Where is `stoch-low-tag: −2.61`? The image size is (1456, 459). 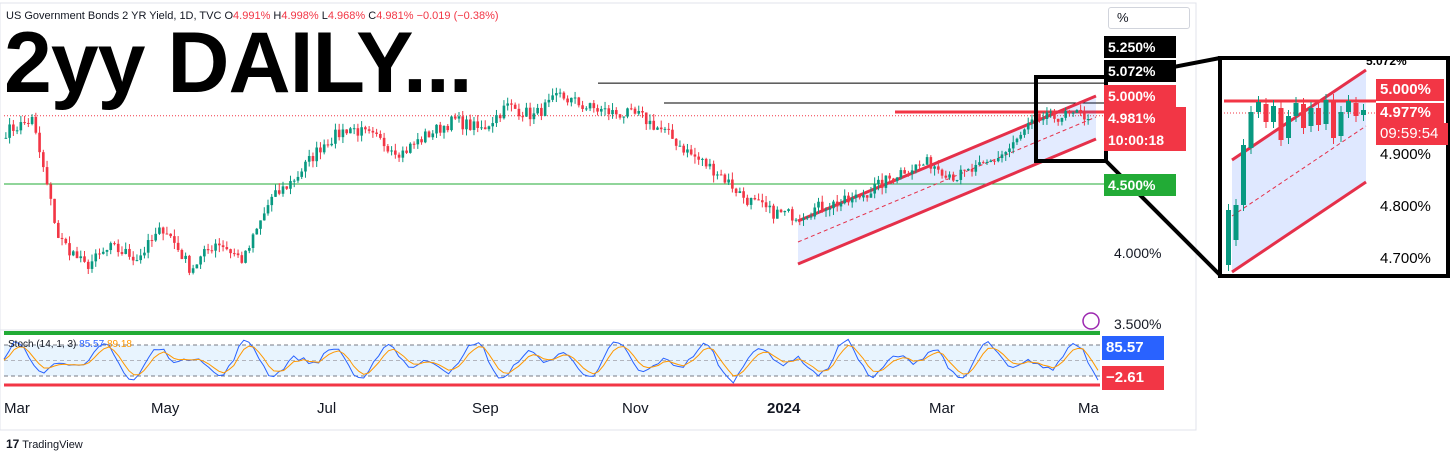
stoch-low-tag: −2.61 is located at coordinates (1133, 378).